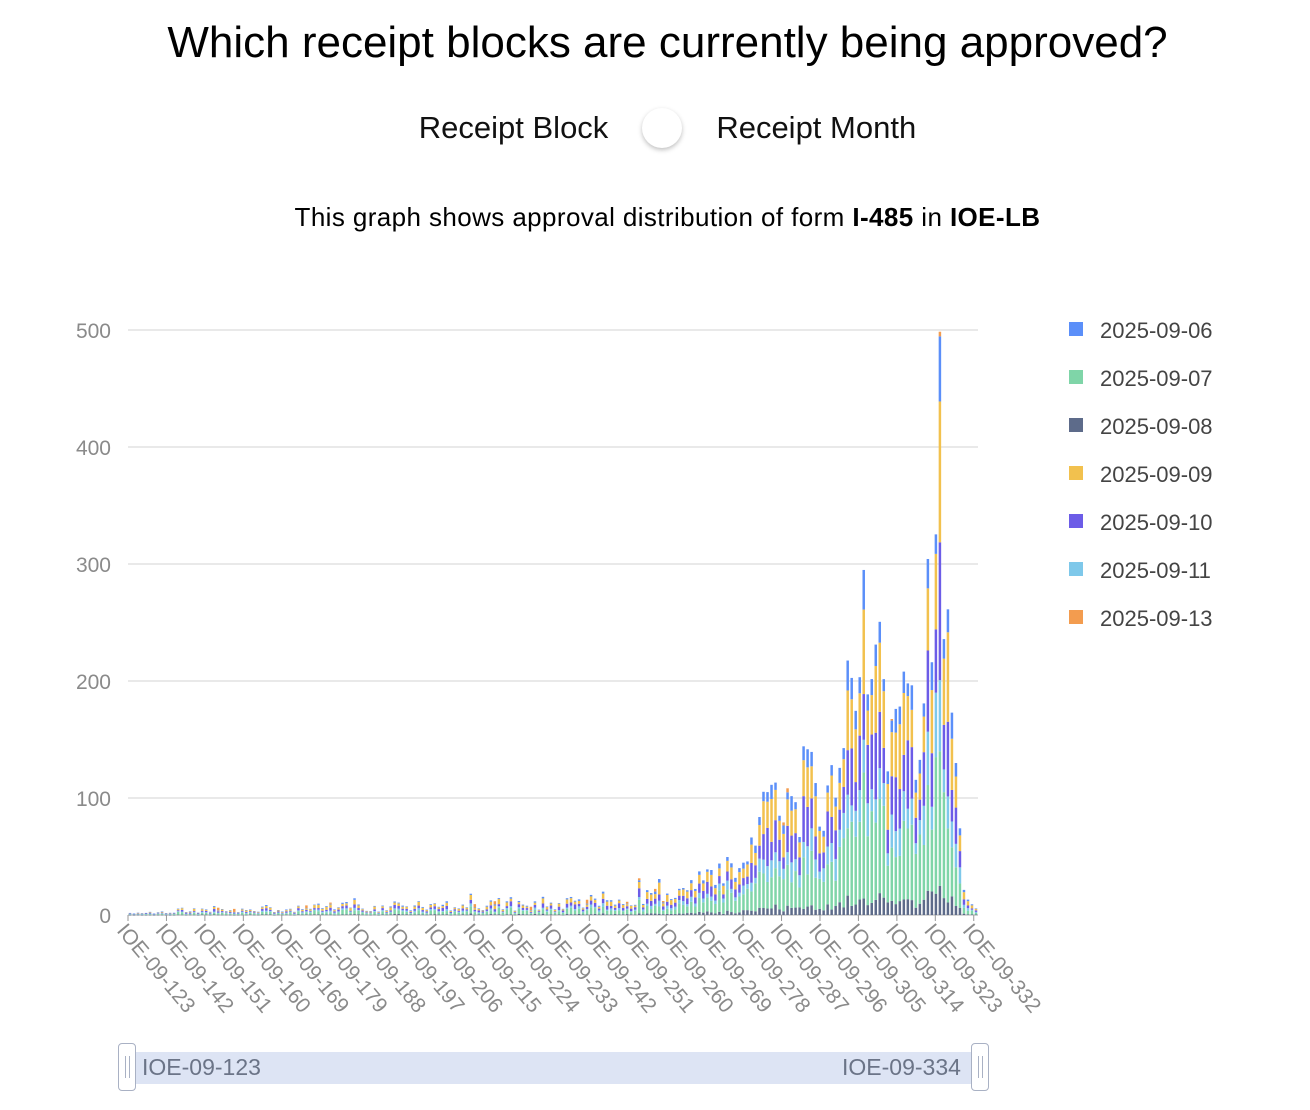 The width and height of the screenshot is (1310, 1110). What do you see at coordinates (513, 127) in the screenshot?
I see `toggle-left-label: Receipt Block` at bounding box center [513, 127].